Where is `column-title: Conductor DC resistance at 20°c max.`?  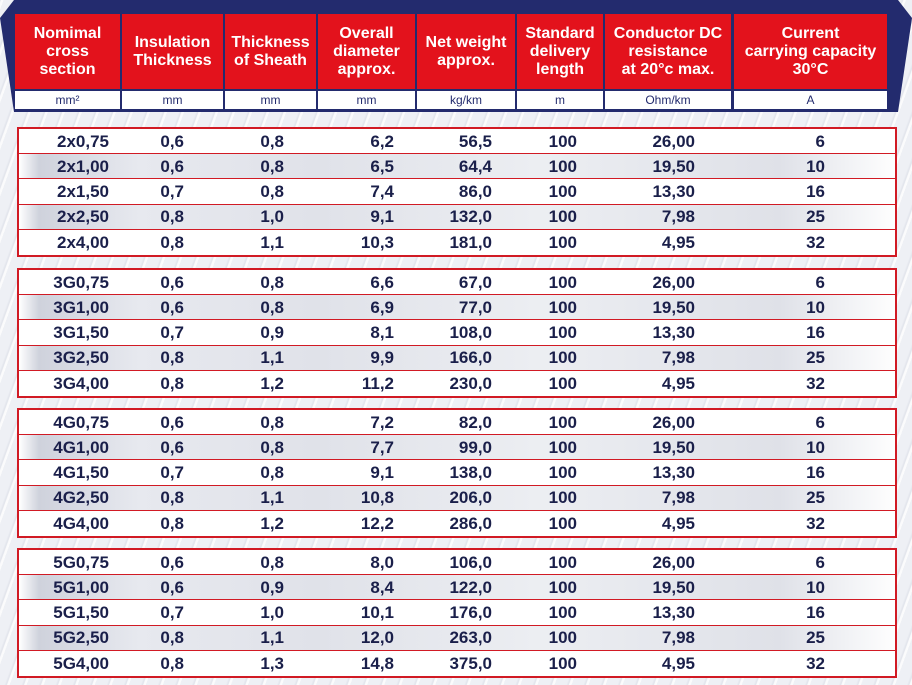
column-title: Conductor DC resistance at 20°c max. is located at coordinates (668, 51).